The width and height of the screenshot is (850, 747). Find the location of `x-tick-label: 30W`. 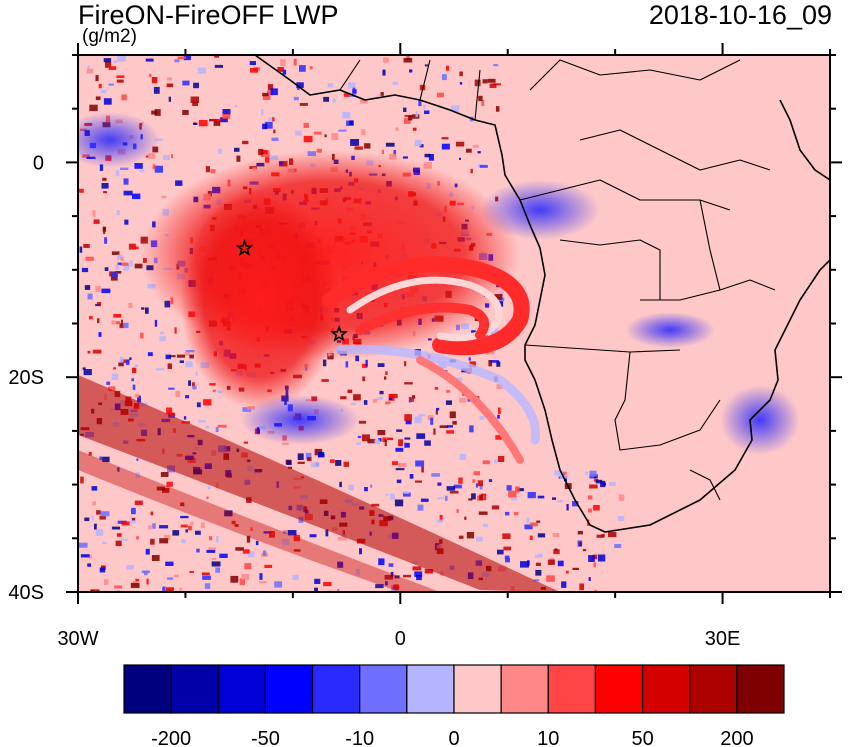

x-tick-label: 30W is located at coordinates (77, 639).